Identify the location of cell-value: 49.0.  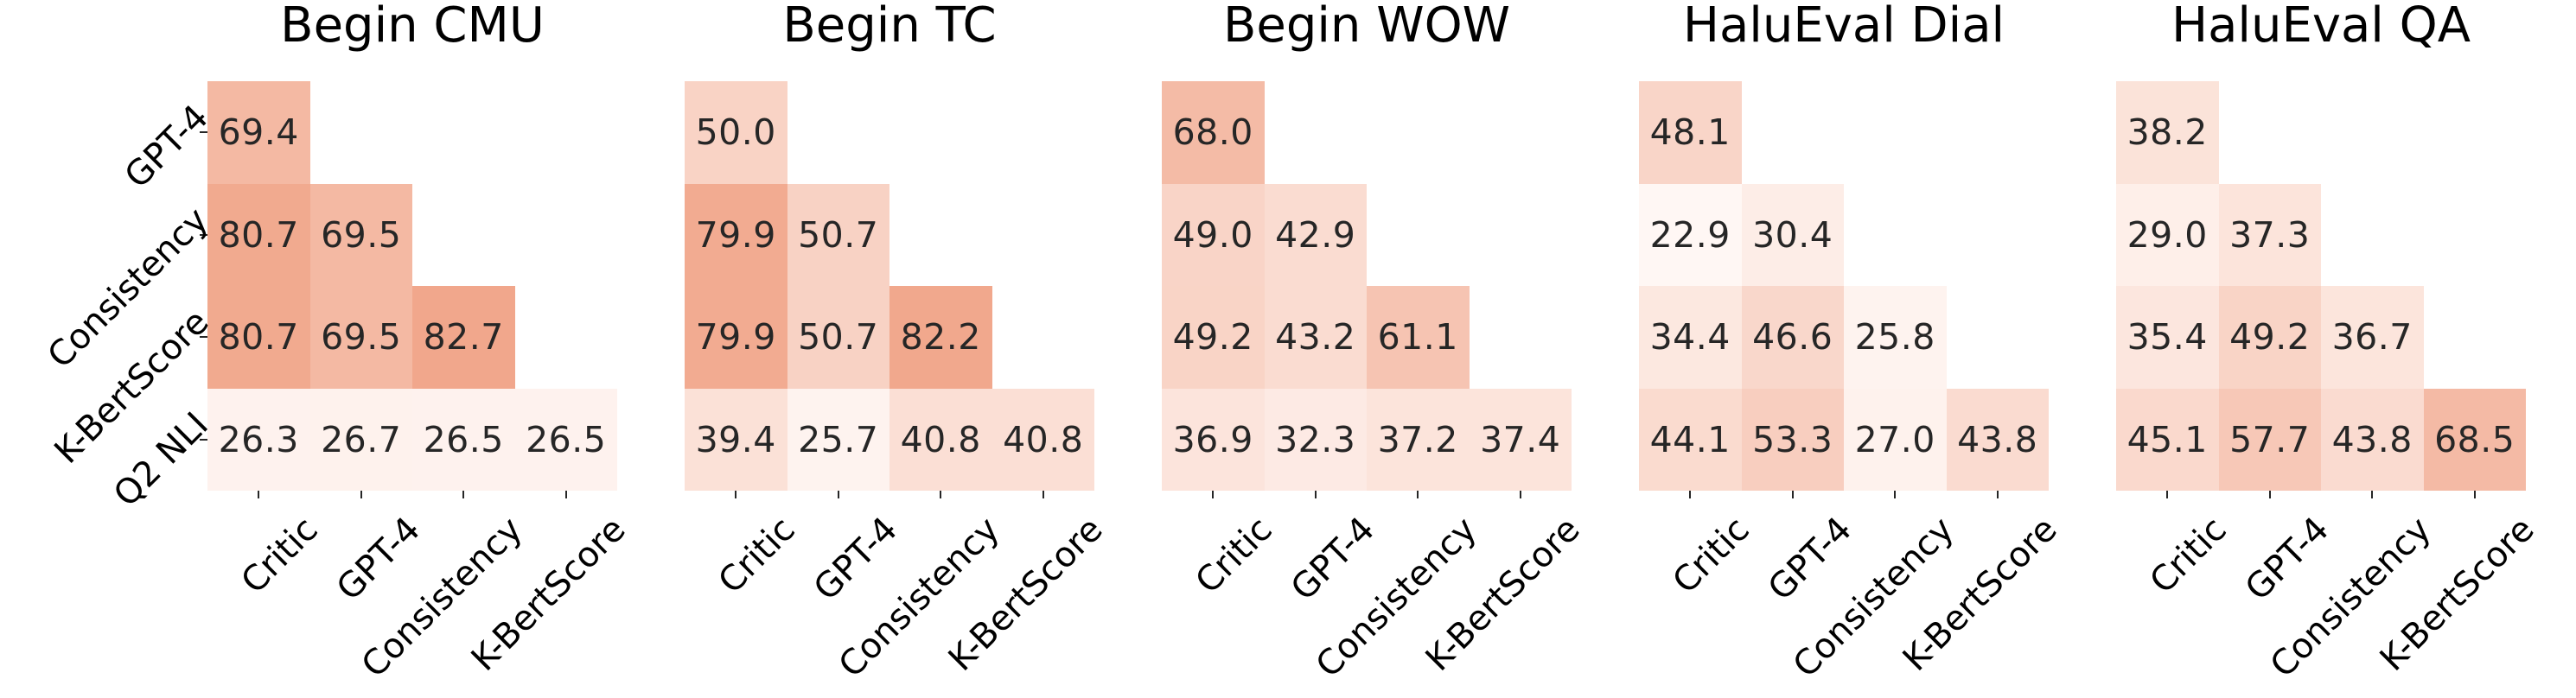
(1212, 234).